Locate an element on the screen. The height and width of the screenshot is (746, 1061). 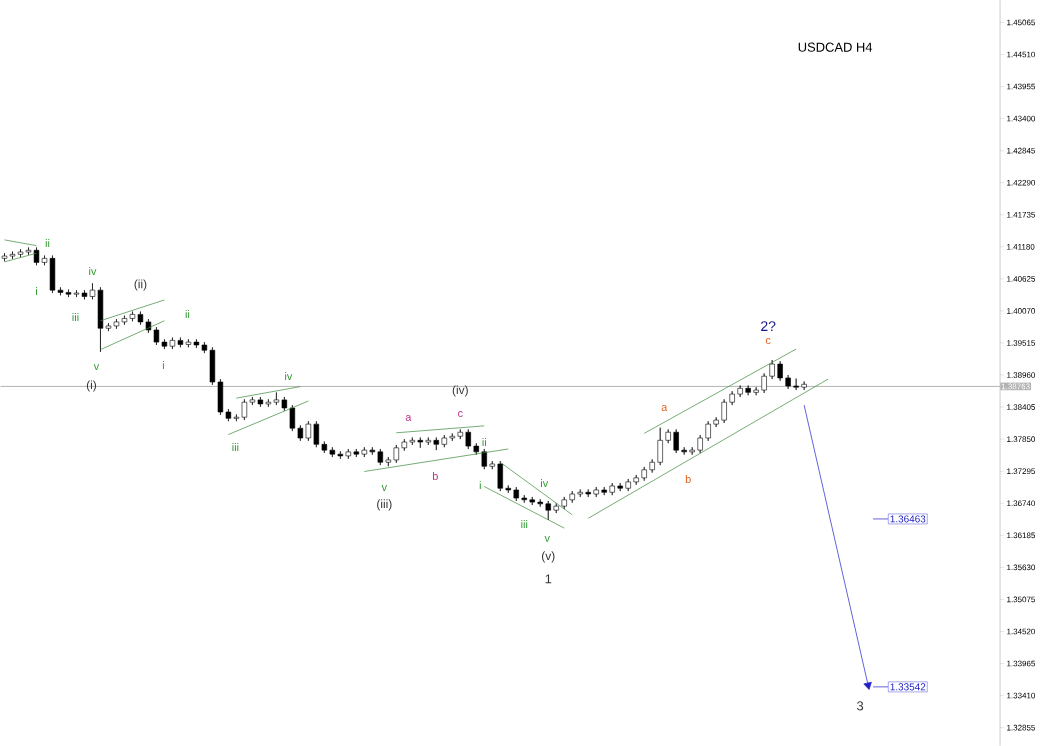
annotation: 2? is located at coordinates (768, 326).